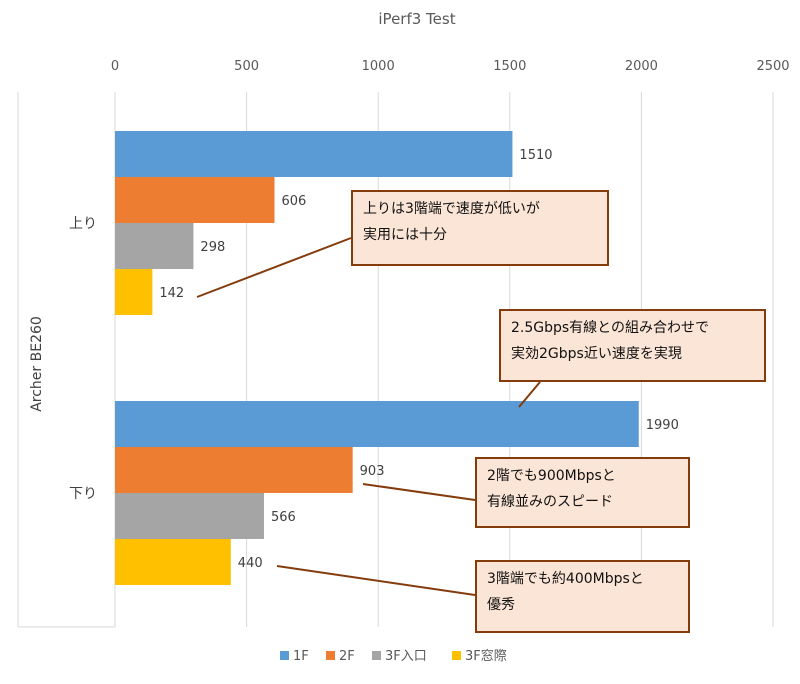 This screenshot has height=684, width=800. What do you see at coordinates (301, 656) in the screenshot?
I see `legend-label: 1F` at bounding box center [301, 656].